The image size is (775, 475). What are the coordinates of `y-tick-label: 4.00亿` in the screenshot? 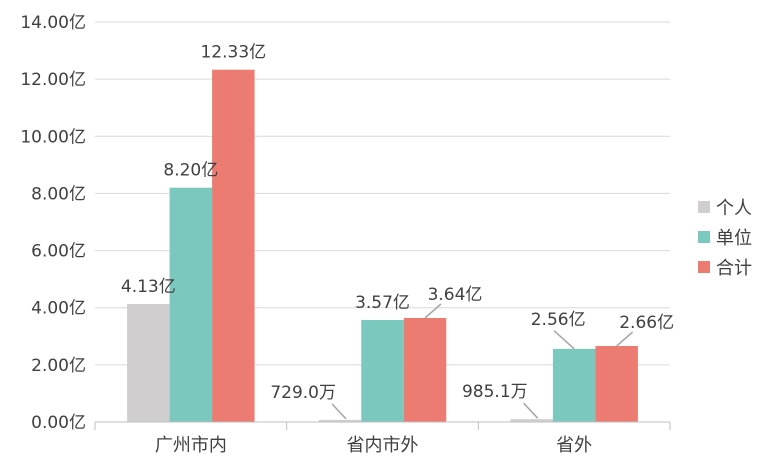 It's located at (58, 309).